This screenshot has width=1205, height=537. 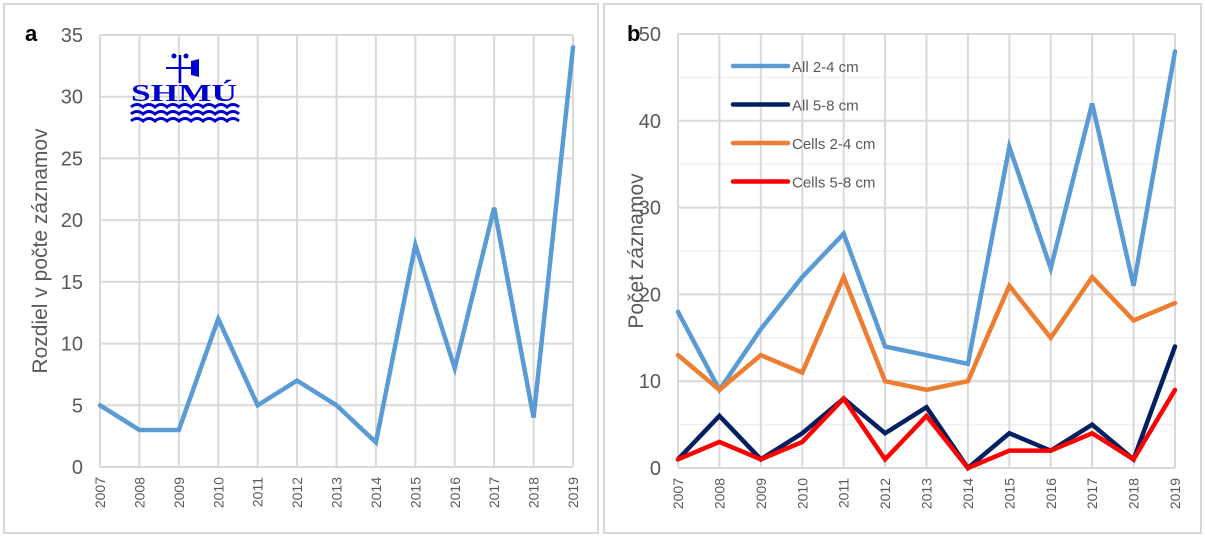 I want to click on legend-label: All 5-8 cm, so click(x=825, y=106).